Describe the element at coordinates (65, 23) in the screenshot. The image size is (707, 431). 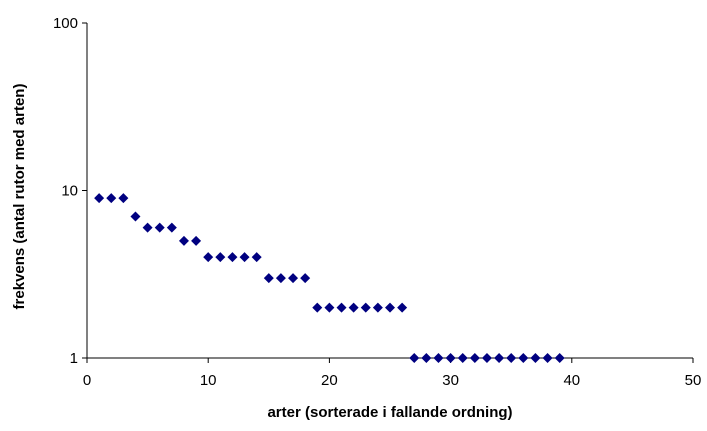
I see `y-tick-label: 100` at that location.